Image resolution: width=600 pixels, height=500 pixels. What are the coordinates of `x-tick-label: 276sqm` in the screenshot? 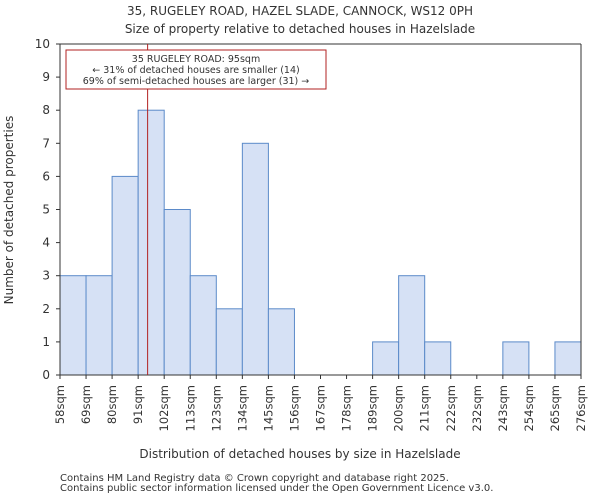 It's located at (581, 408).